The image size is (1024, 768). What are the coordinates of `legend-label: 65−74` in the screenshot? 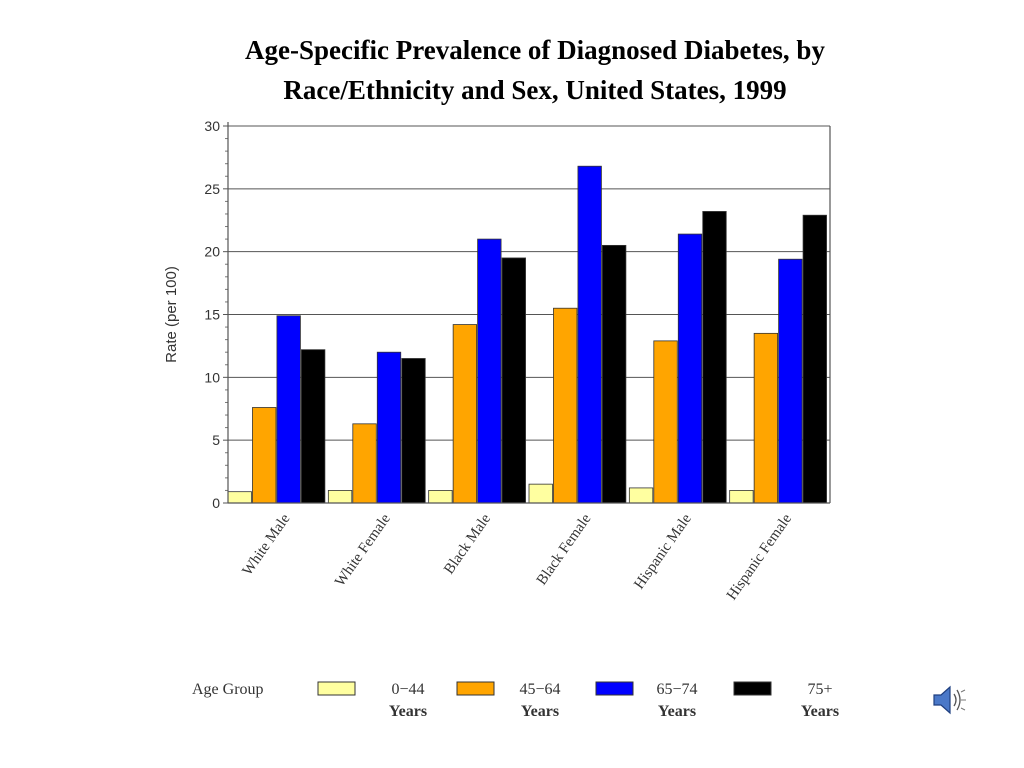 It's located at (676, 689).